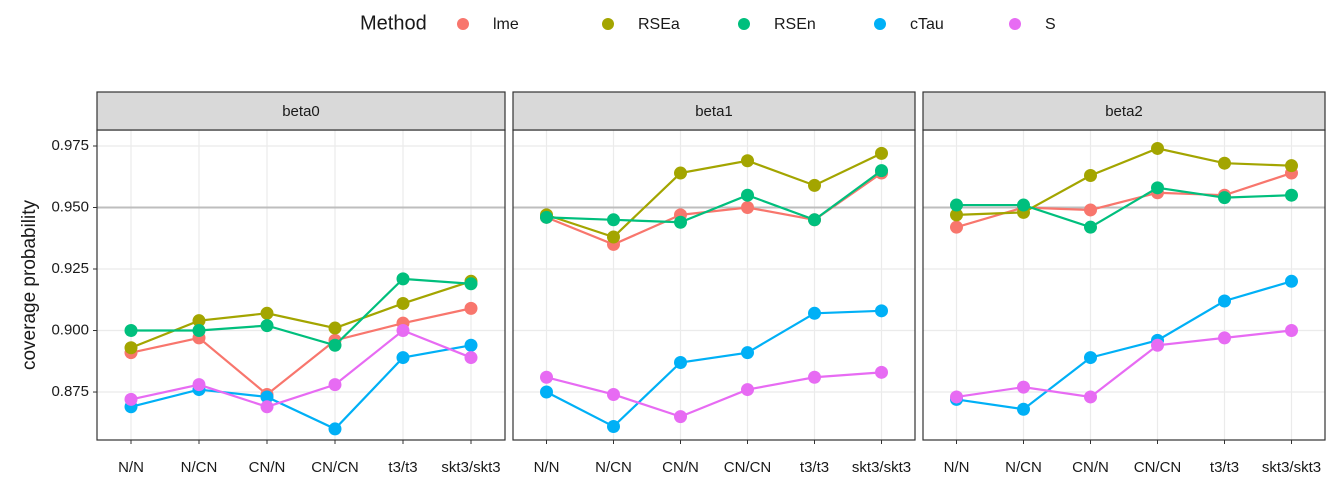  I want to click on legend-label: lme, so click(506, 24).